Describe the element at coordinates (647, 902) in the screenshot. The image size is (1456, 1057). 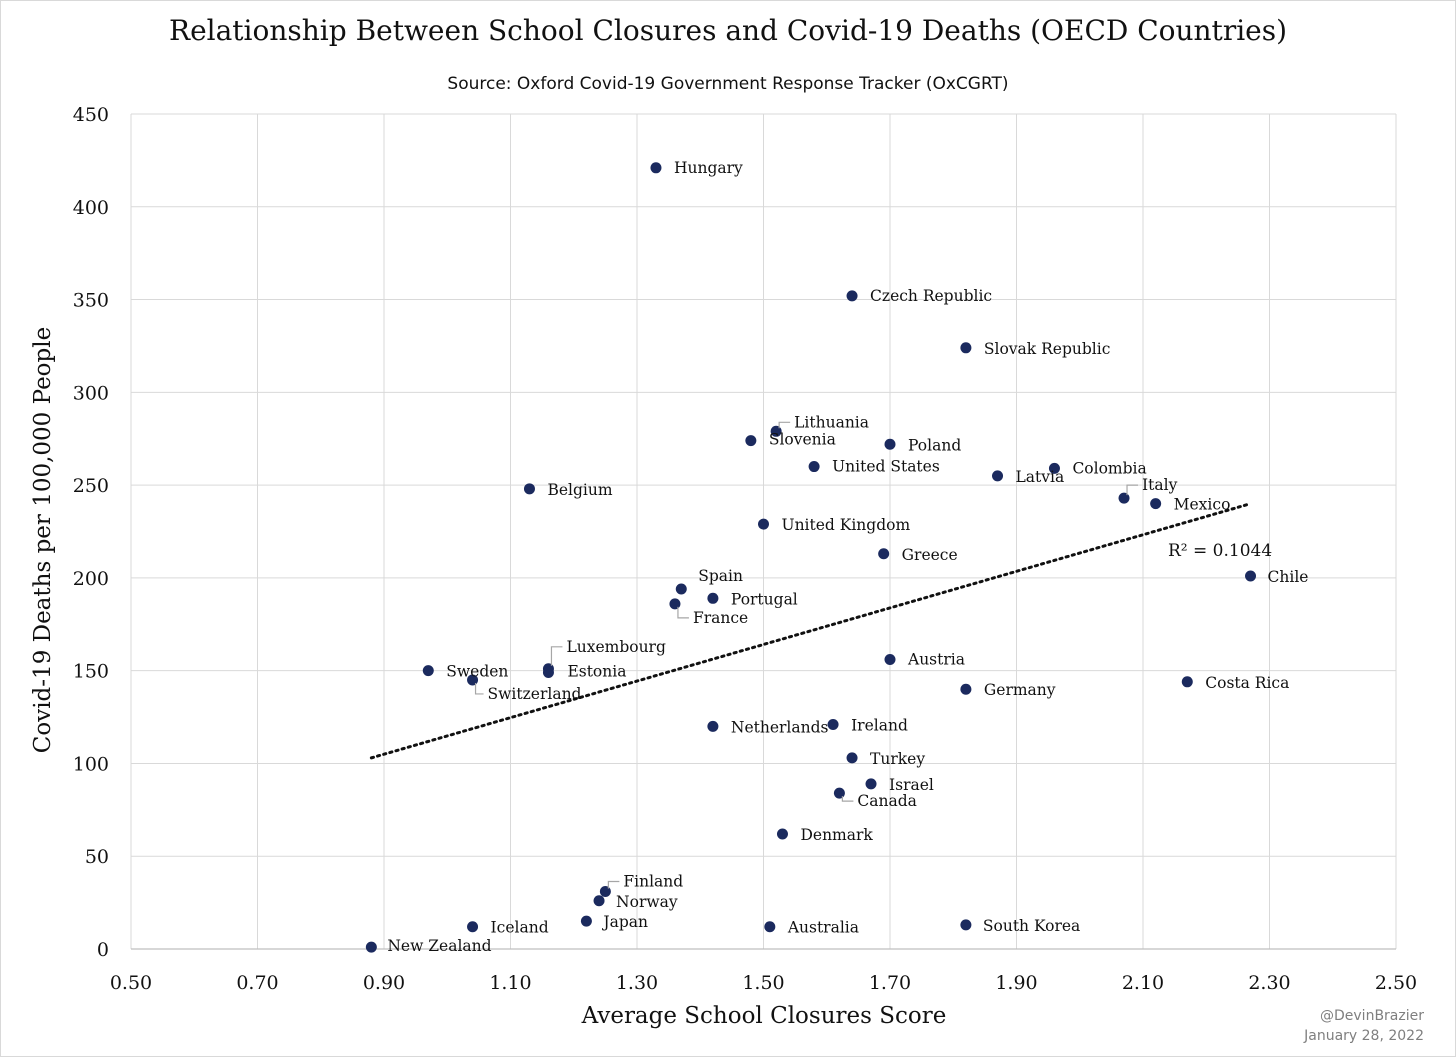
I see `point-label: Norway` at that location.